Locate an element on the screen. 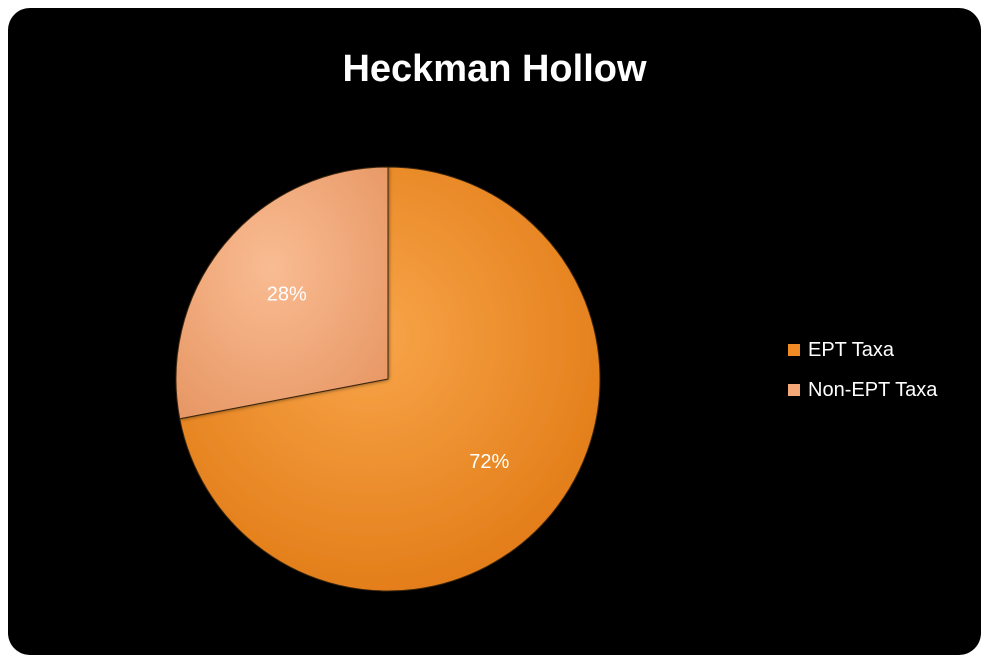 This screenshot has width=981, height=655. legend-item-ept-taxa: EPT Taxa is located at coordinates (862, 350).